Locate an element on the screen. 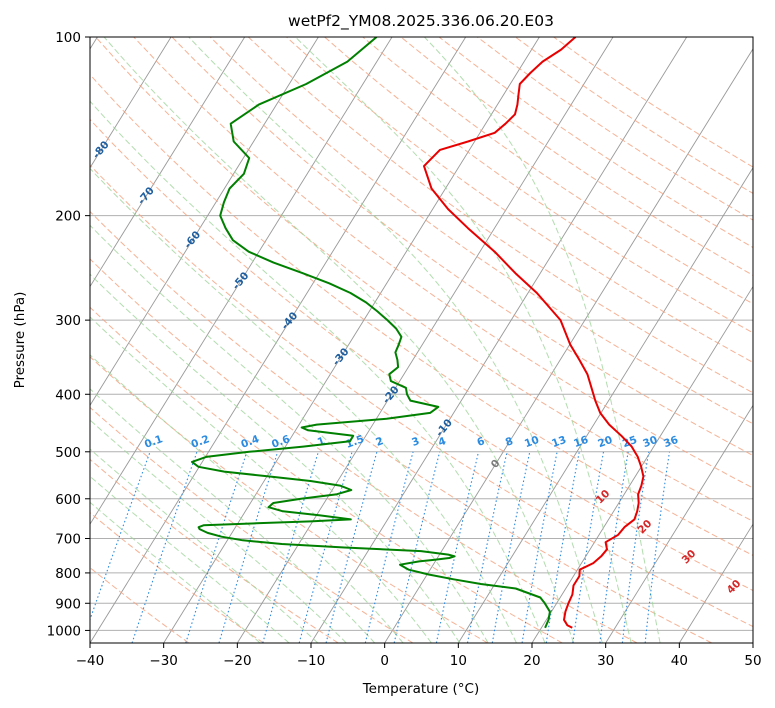  x-tick-label: −40 is located at coordinates (90, 661).